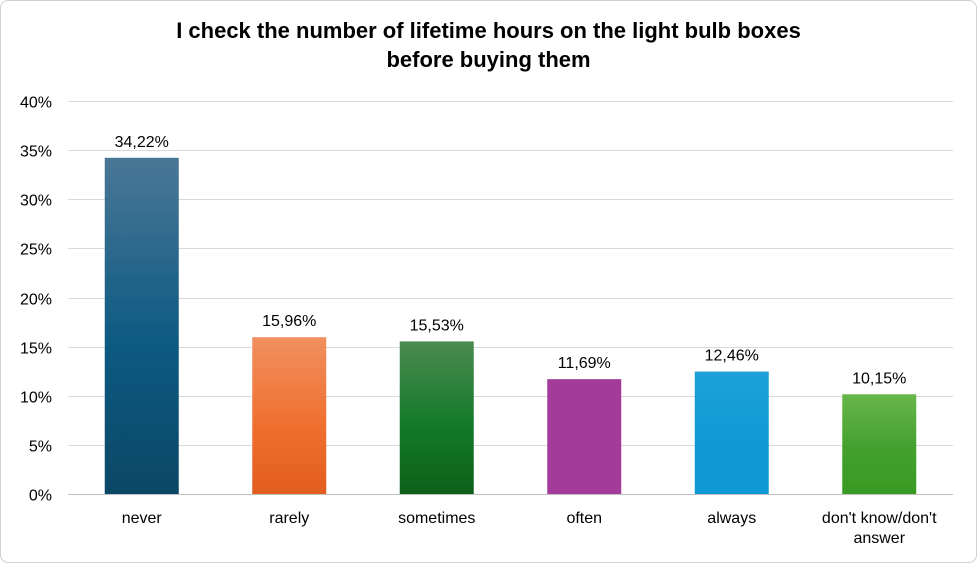  What do you see at coordinates (40, 447) in the screenshot?
I see `y-tick-label: 5%` at bounding box center [40, 447].